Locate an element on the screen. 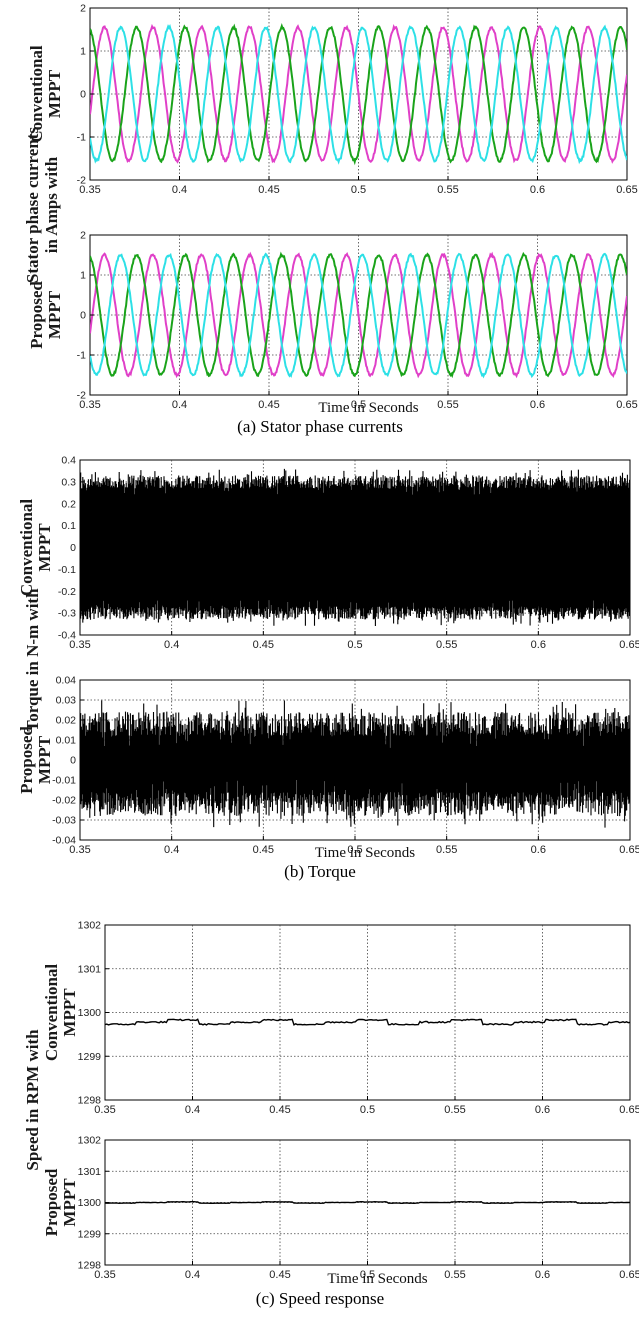 Image resolution: width=639 pixels, height=1317 pixels. subplot-1: 0.35 0.4 0.45 0.5 0.55 0.6 0.65 2 1 0 -1 -2 is located at coordinates (357, 321).